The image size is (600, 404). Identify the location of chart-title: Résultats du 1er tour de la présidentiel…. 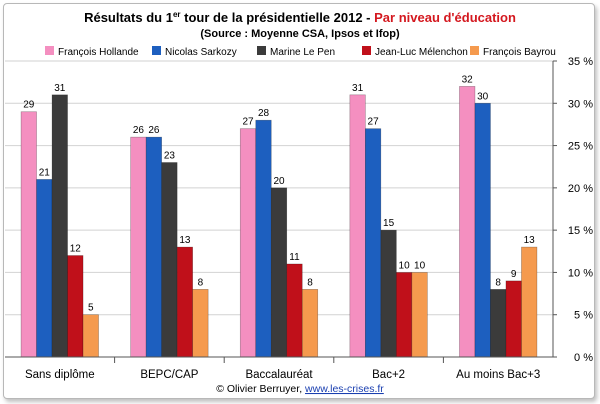
(300, 17).